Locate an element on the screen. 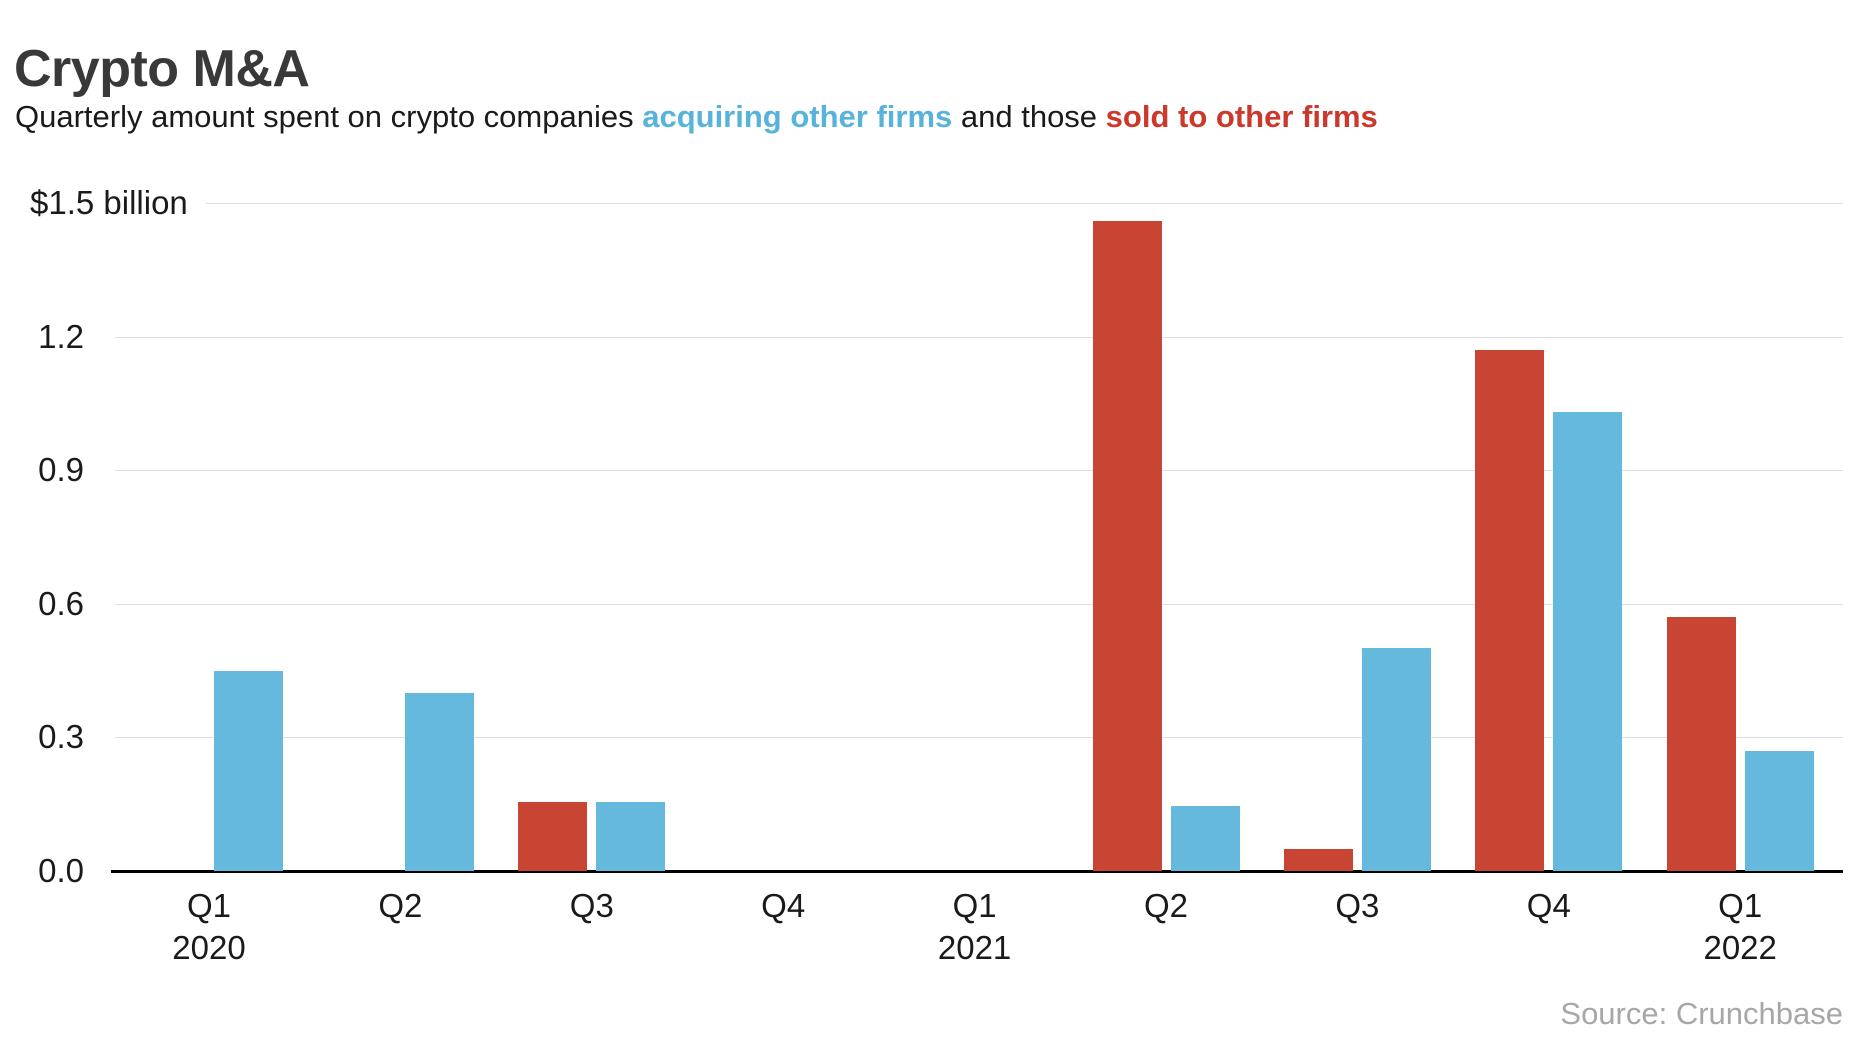  bar-sold-q2-2021 is located at coordinates (1127, 545).